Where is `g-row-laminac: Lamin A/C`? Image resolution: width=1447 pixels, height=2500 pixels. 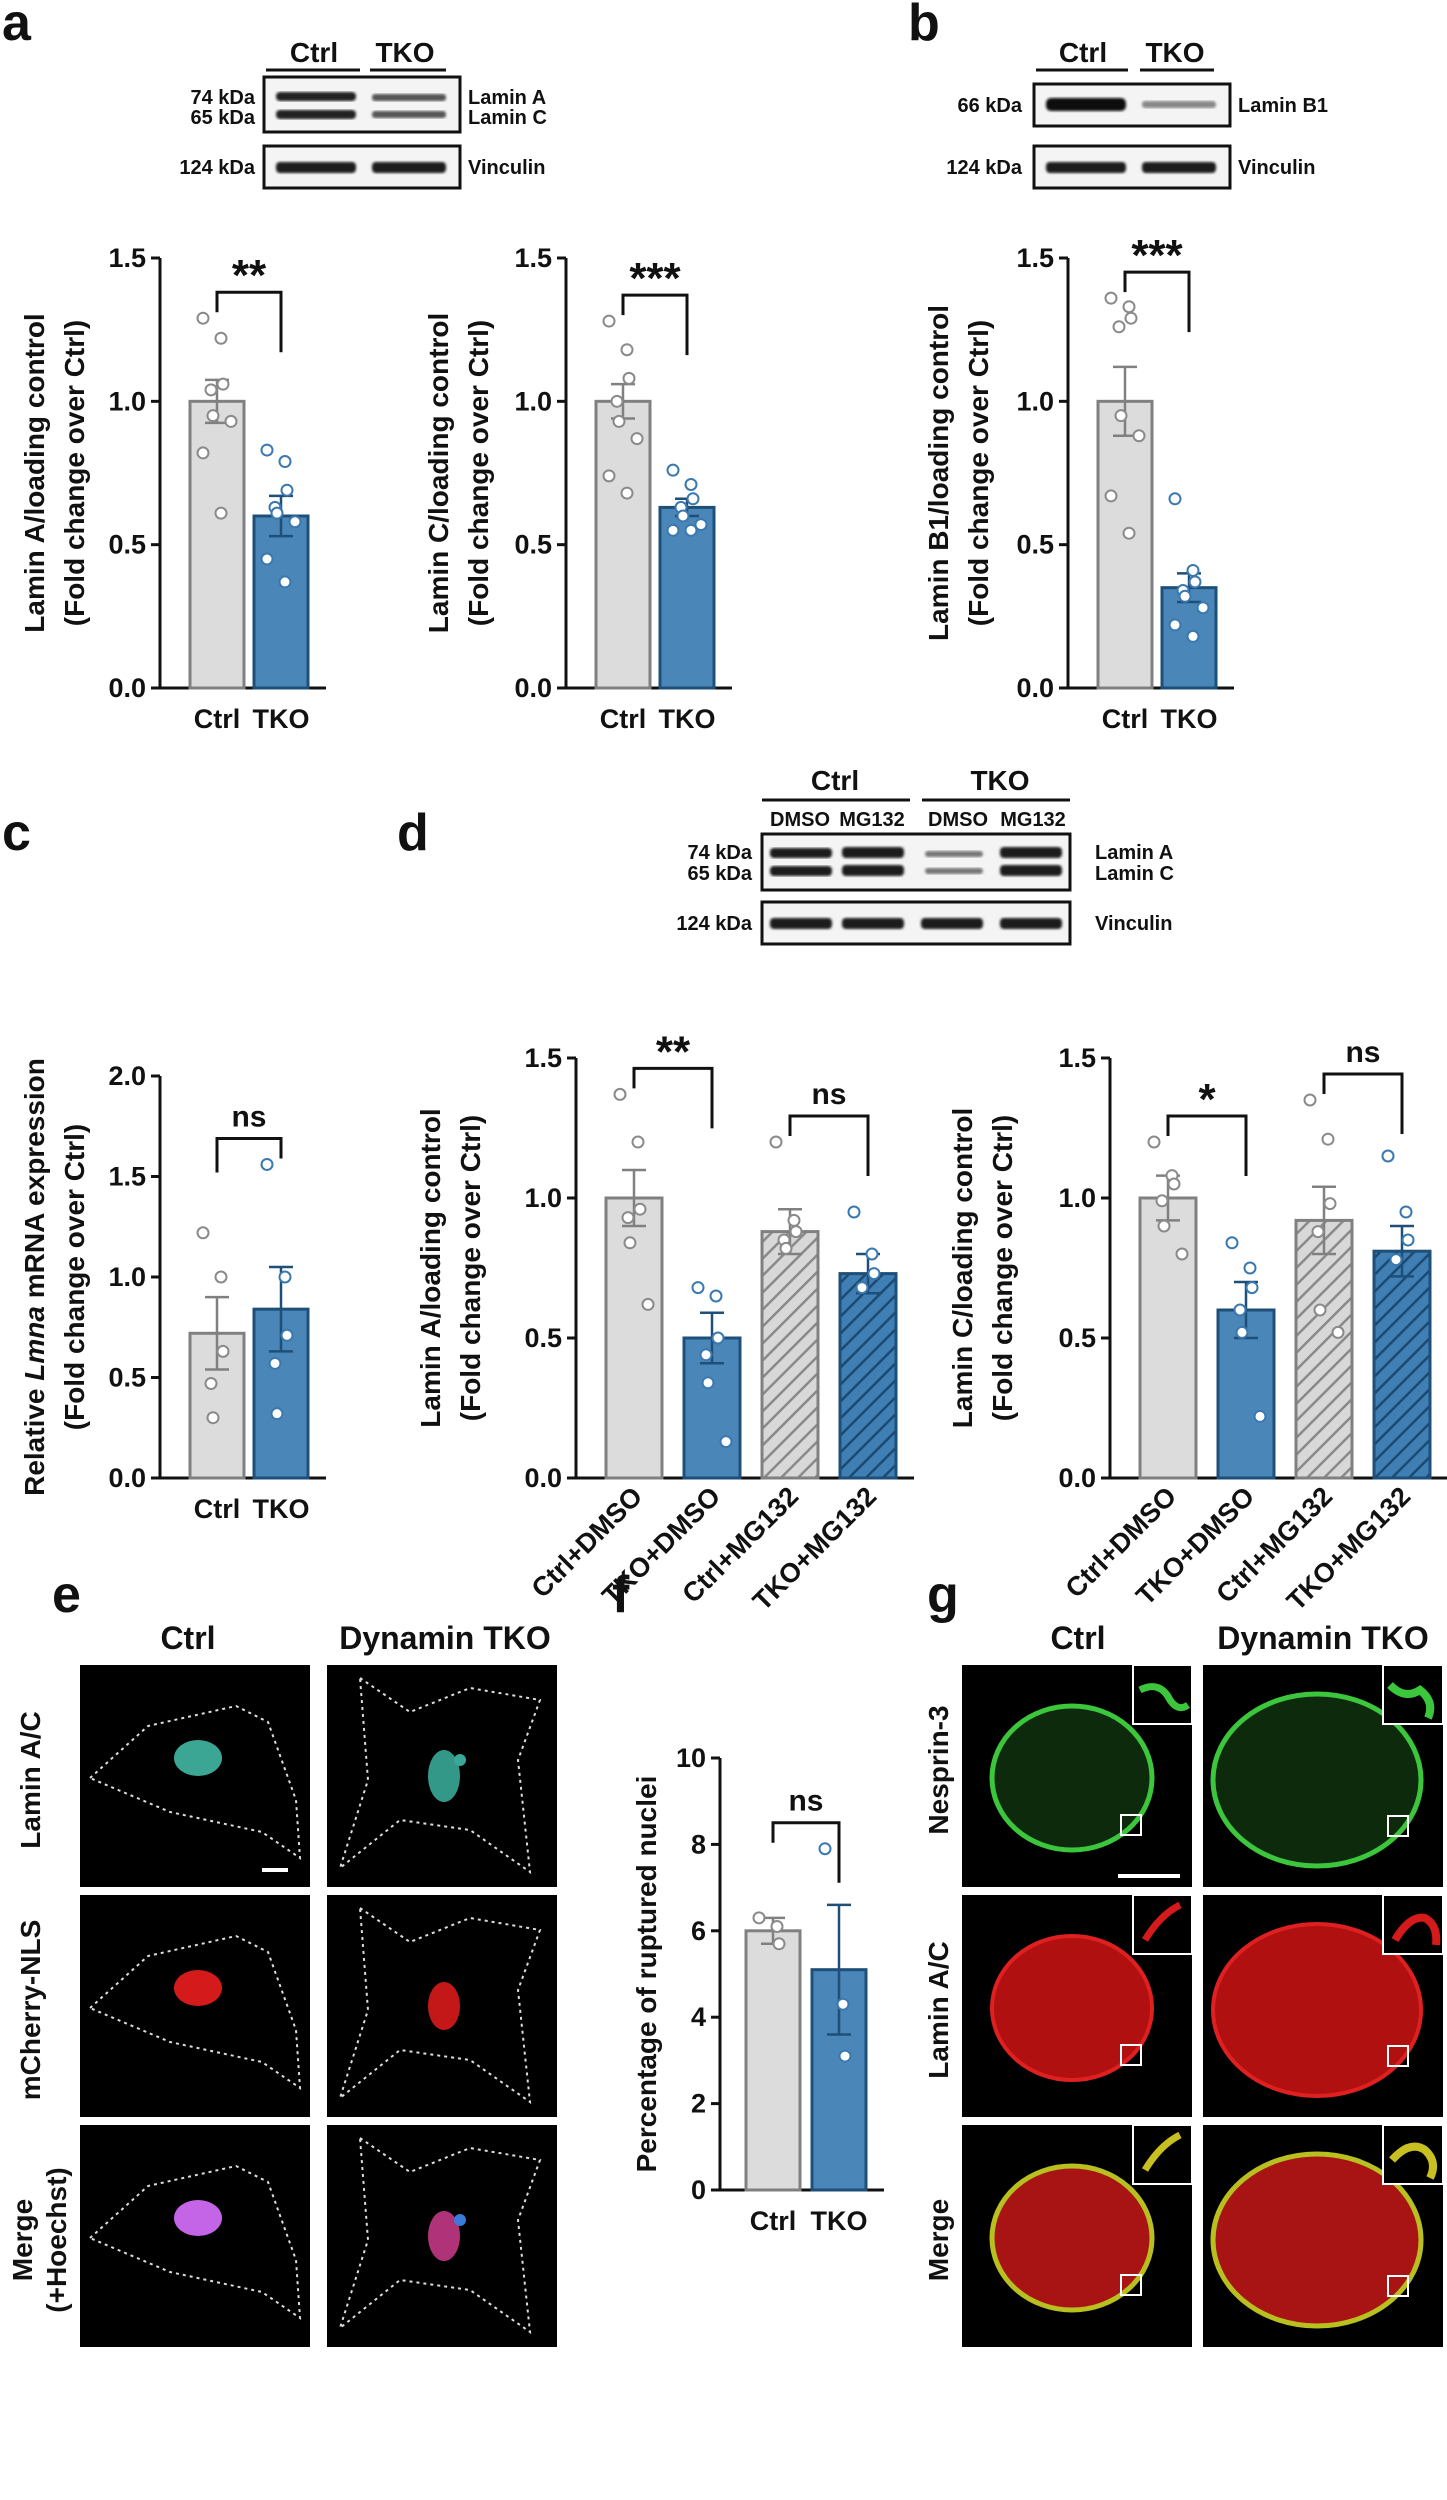 g-row-laminac: Lamin A/C is located at coordinates (938, 2009).